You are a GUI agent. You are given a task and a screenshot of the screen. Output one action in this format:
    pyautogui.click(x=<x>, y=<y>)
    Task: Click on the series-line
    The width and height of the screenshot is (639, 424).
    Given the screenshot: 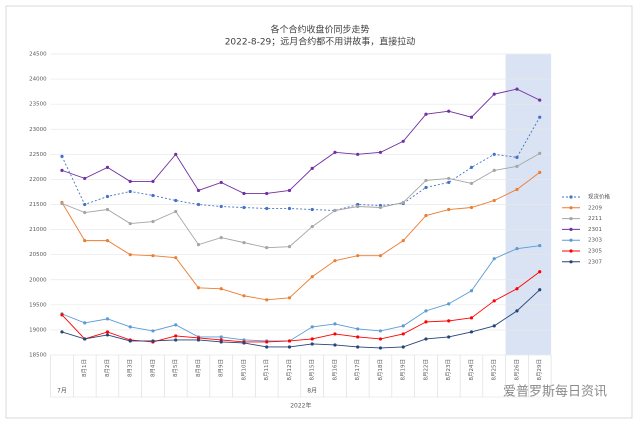 What is the action you would take?
    pyautogui.click(x=301, y=319)
    